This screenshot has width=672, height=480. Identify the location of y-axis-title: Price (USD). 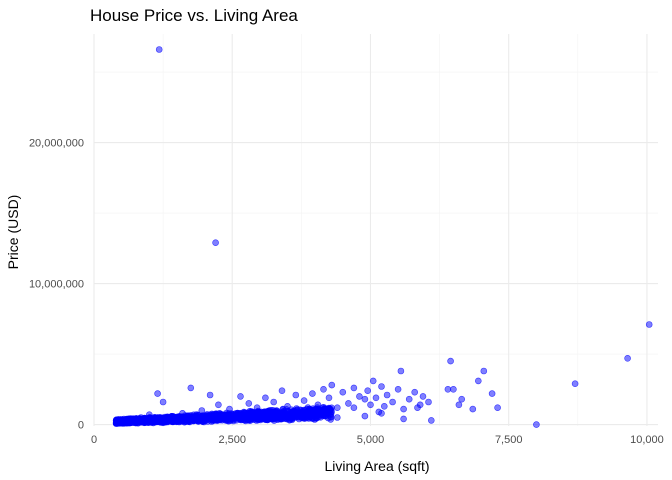
(13, 232).